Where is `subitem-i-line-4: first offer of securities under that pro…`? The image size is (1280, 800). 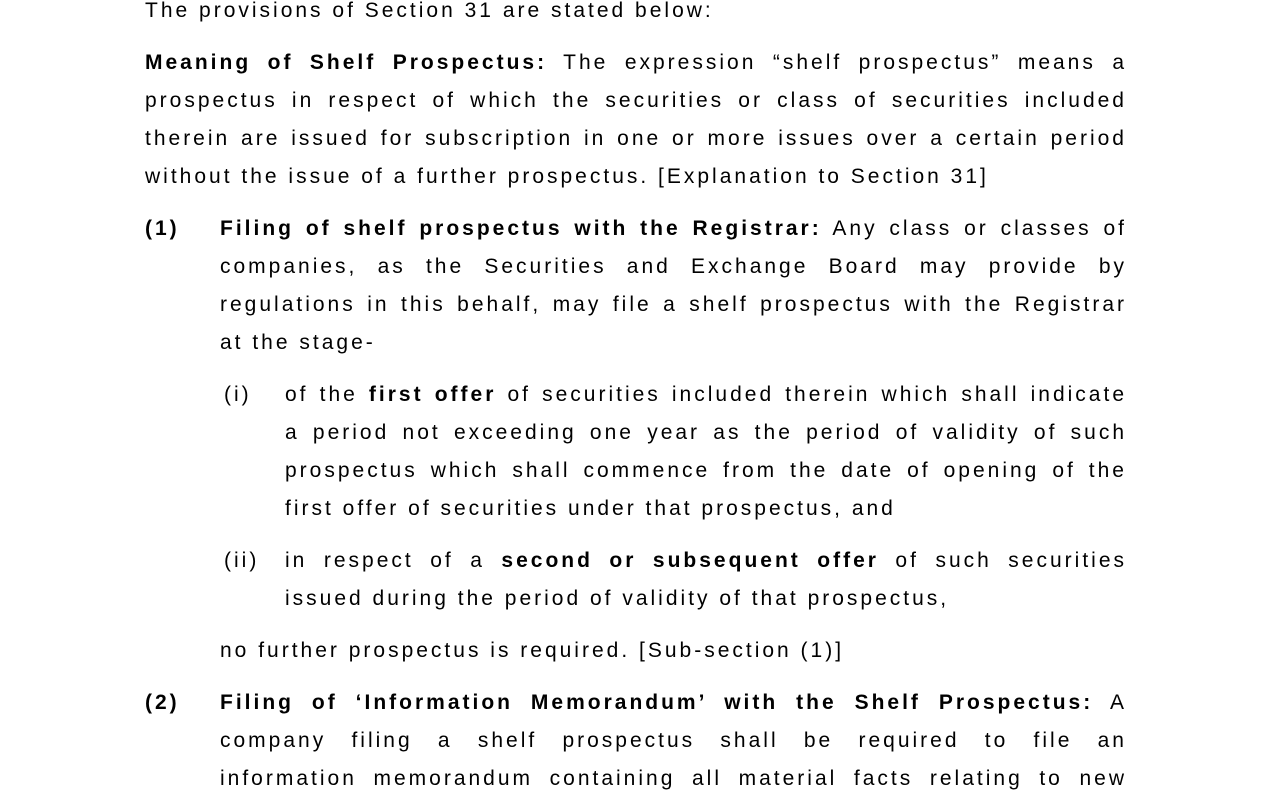
subitem-i-line-4: first offer of securities under that pro… is located at coordinates (706, 509).